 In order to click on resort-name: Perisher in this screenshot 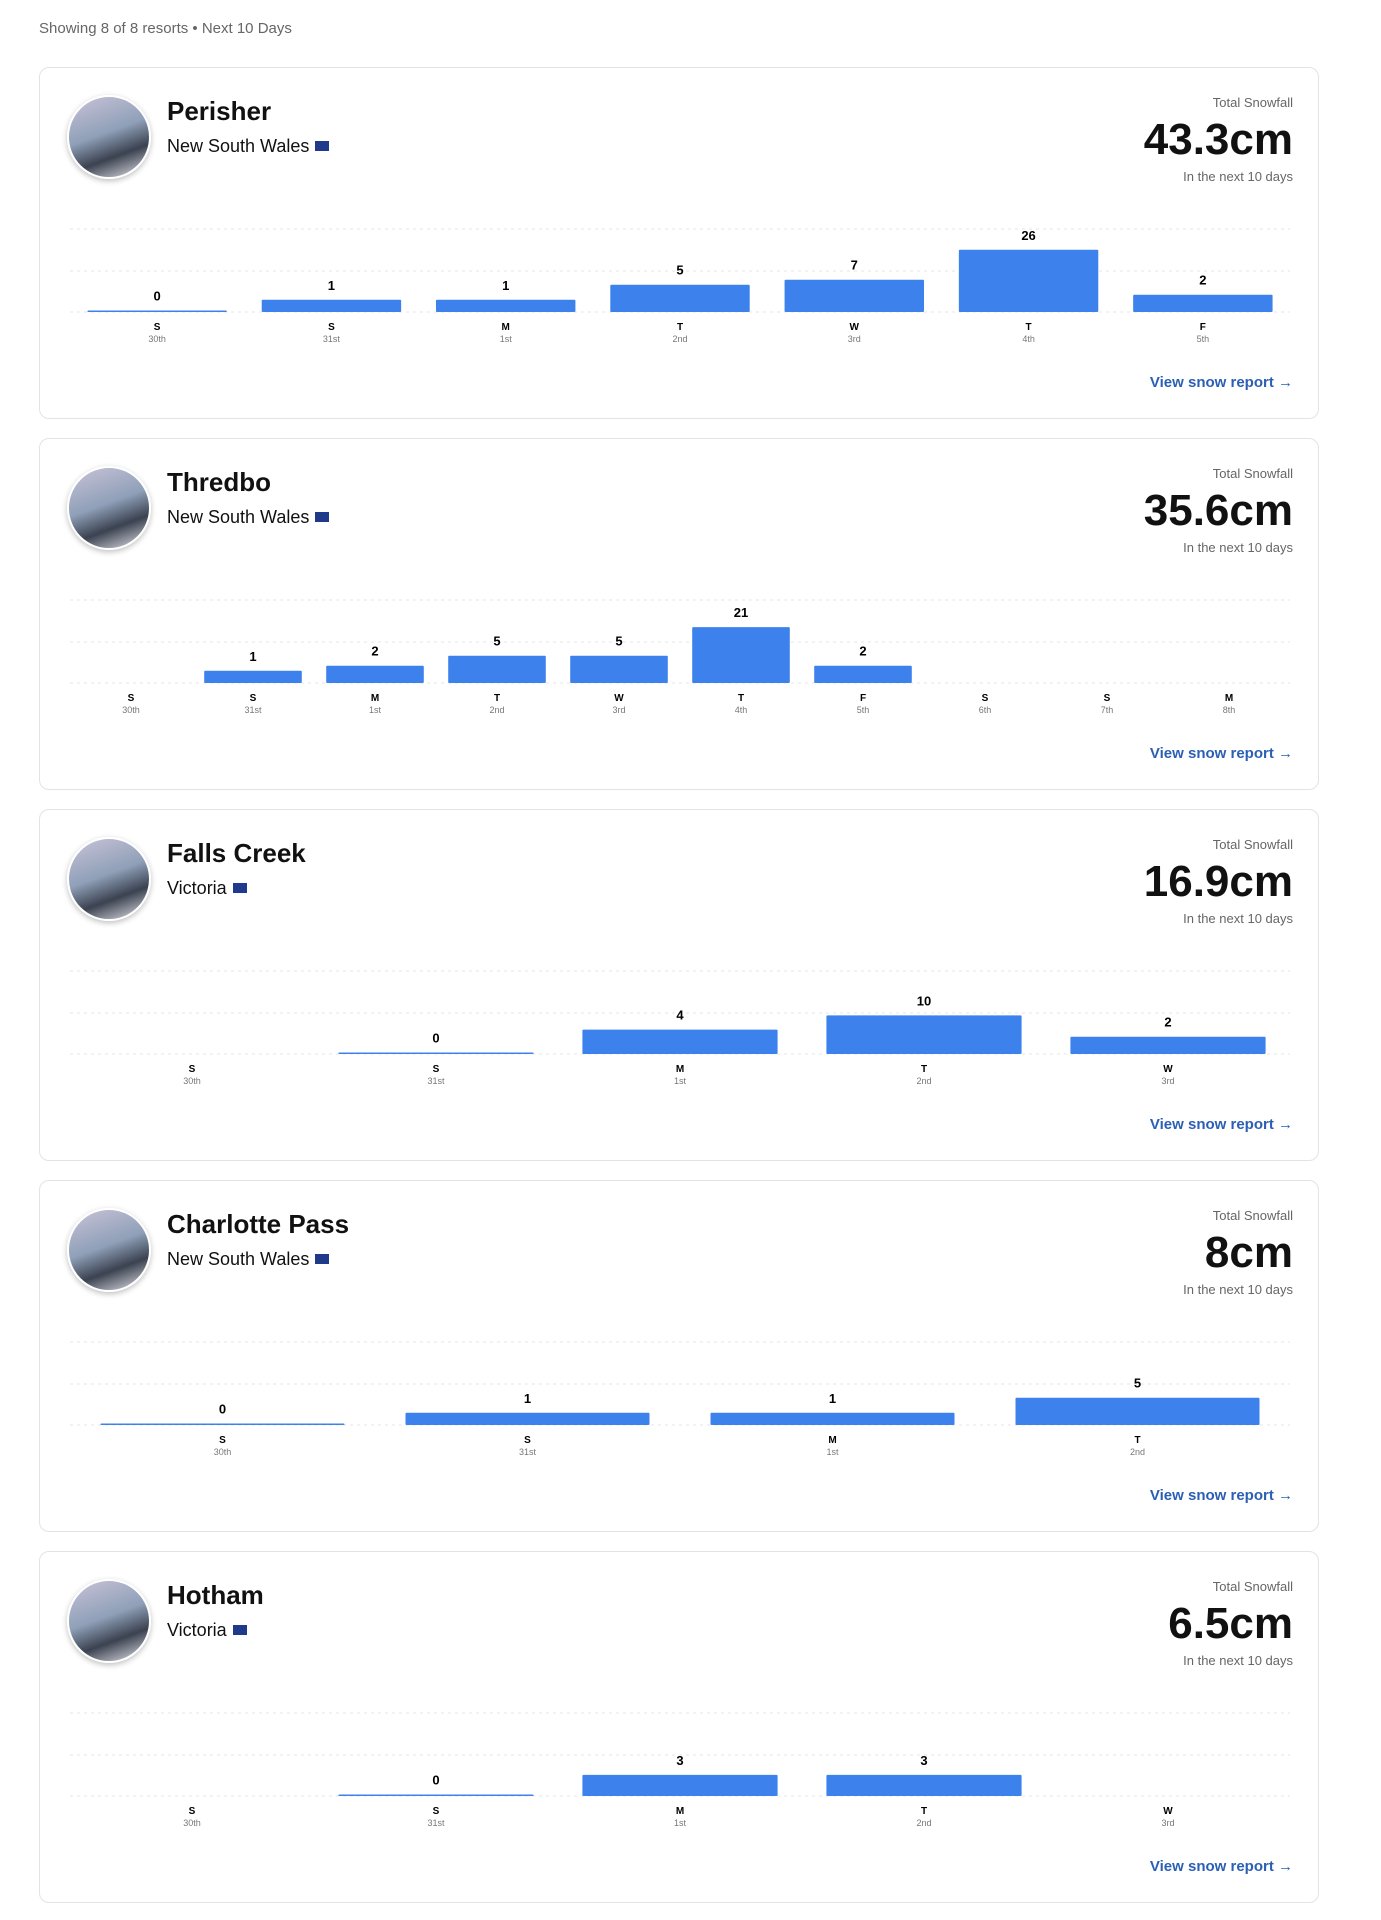, I will do `click(219, 111)`.